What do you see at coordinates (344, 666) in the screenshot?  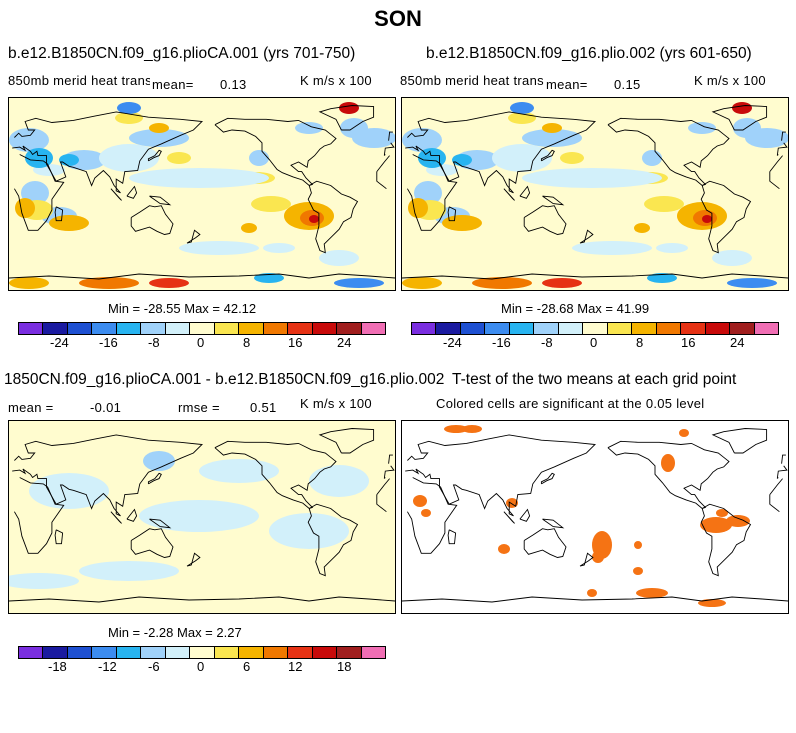 I see `panel3-tick: 18` at bounding box center [344, 666].